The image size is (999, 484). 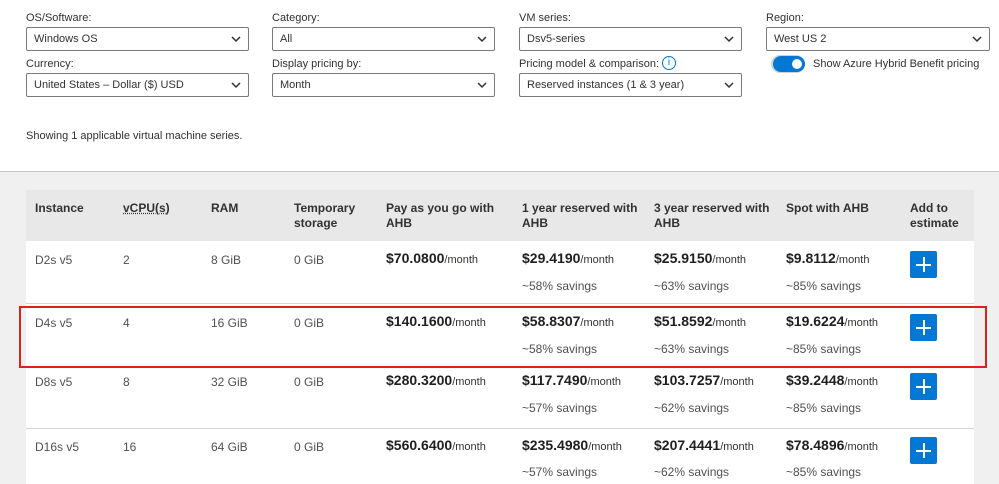 I want to click on spot-price: $19.6224/month, so click(x=832, y=321).